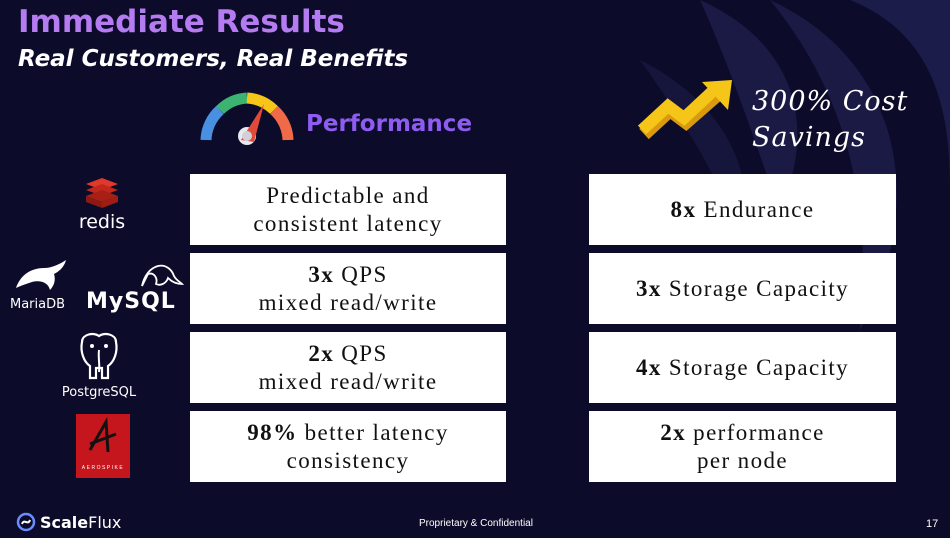  What do you see at coordinates (135, 288) in the screenshot?
I see `mysql-logo: MySQL` at bounding box center [135, 288].